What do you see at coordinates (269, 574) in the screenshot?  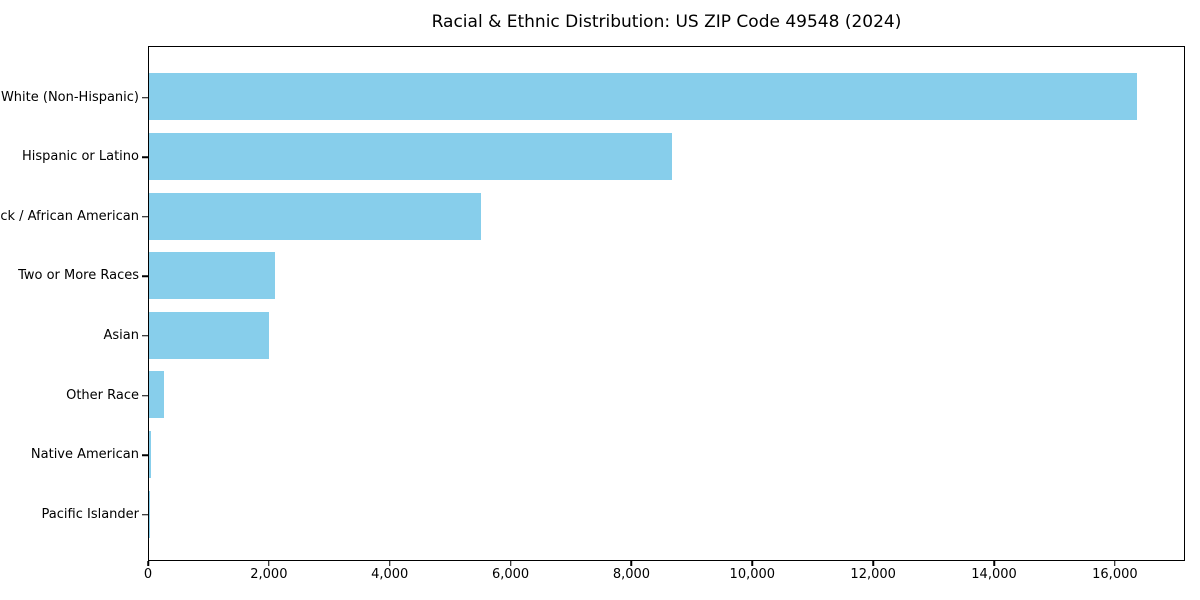 I see `x-tick-label-2000: 2,000` at bounding box center [269, 574].